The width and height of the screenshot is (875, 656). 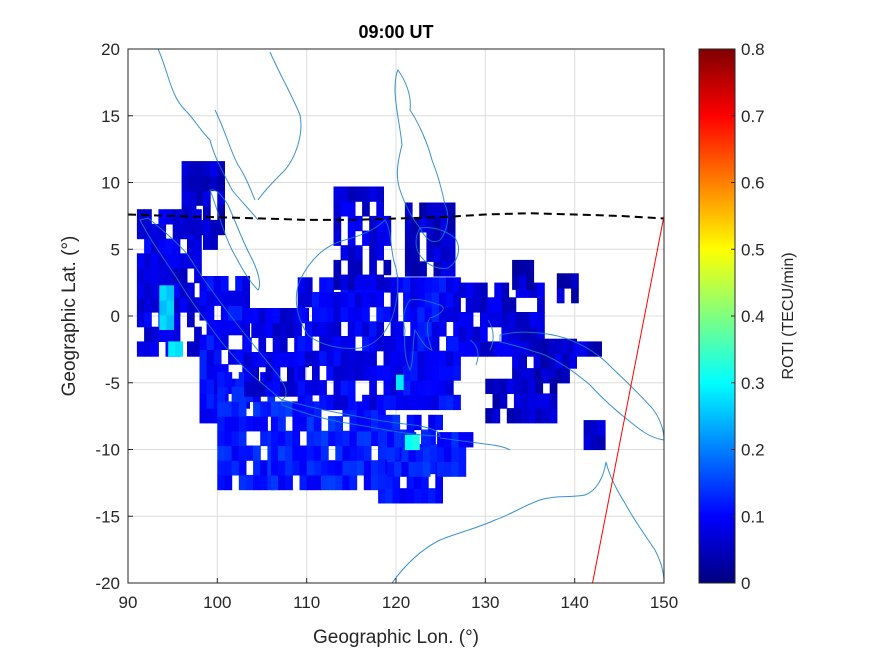 I want to click on y-tick-label: 15, so click(x=110, y=116).